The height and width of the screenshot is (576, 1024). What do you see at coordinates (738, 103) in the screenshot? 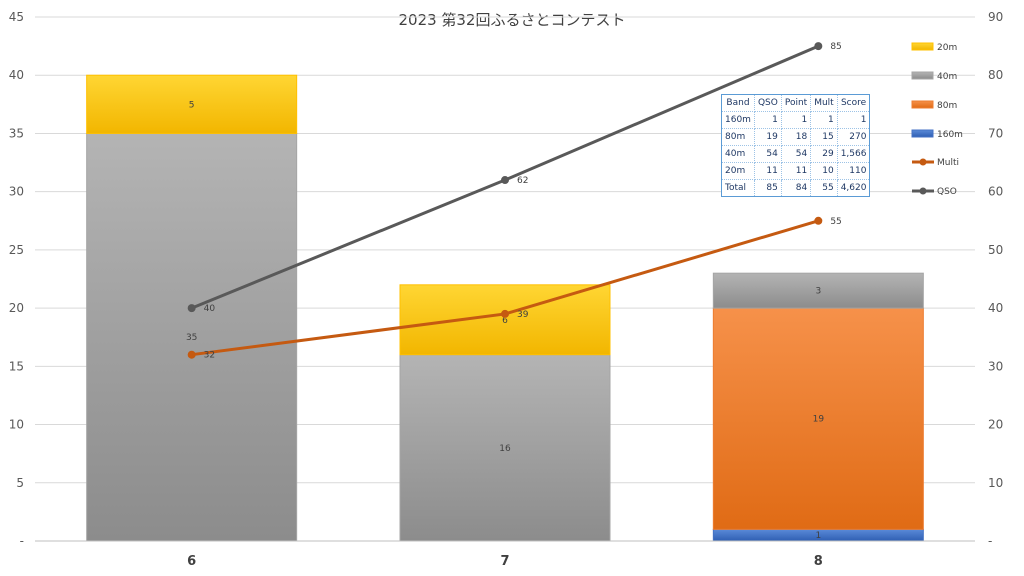
I see `score-table-header: Band` at bounding box center [738, 103].